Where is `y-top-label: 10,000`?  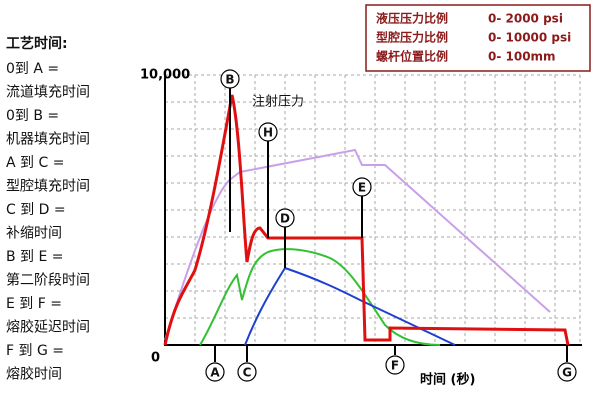 y-top-label: 10,000 is located at coordinates (165, 75).